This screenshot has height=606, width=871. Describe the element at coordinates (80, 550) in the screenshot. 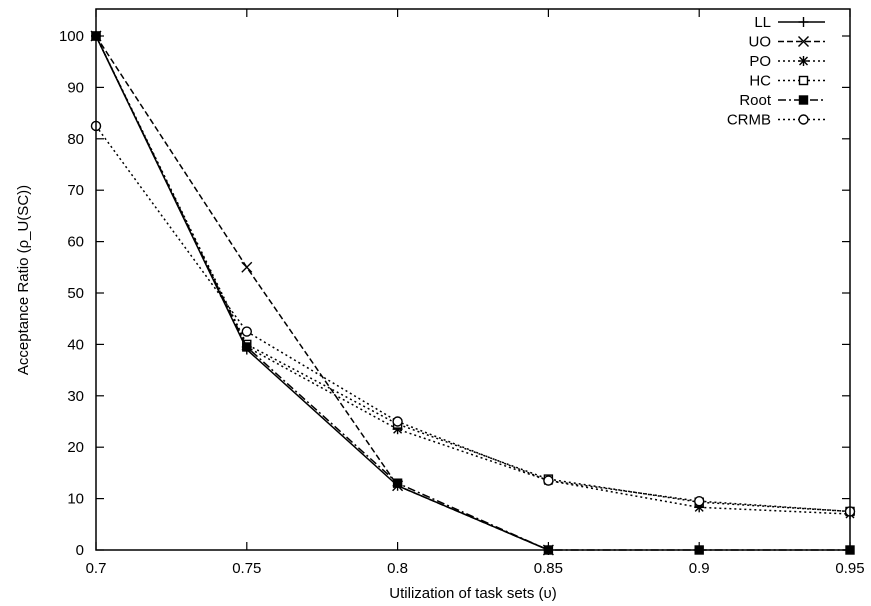

I see `y-tick-label: 0` at that location.